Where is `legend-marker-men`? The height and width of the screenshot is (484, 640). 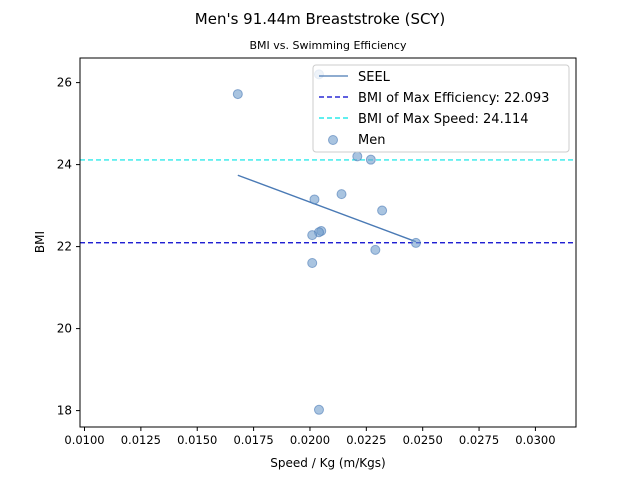 legend-marker-men is located at coordinates (333, 140).